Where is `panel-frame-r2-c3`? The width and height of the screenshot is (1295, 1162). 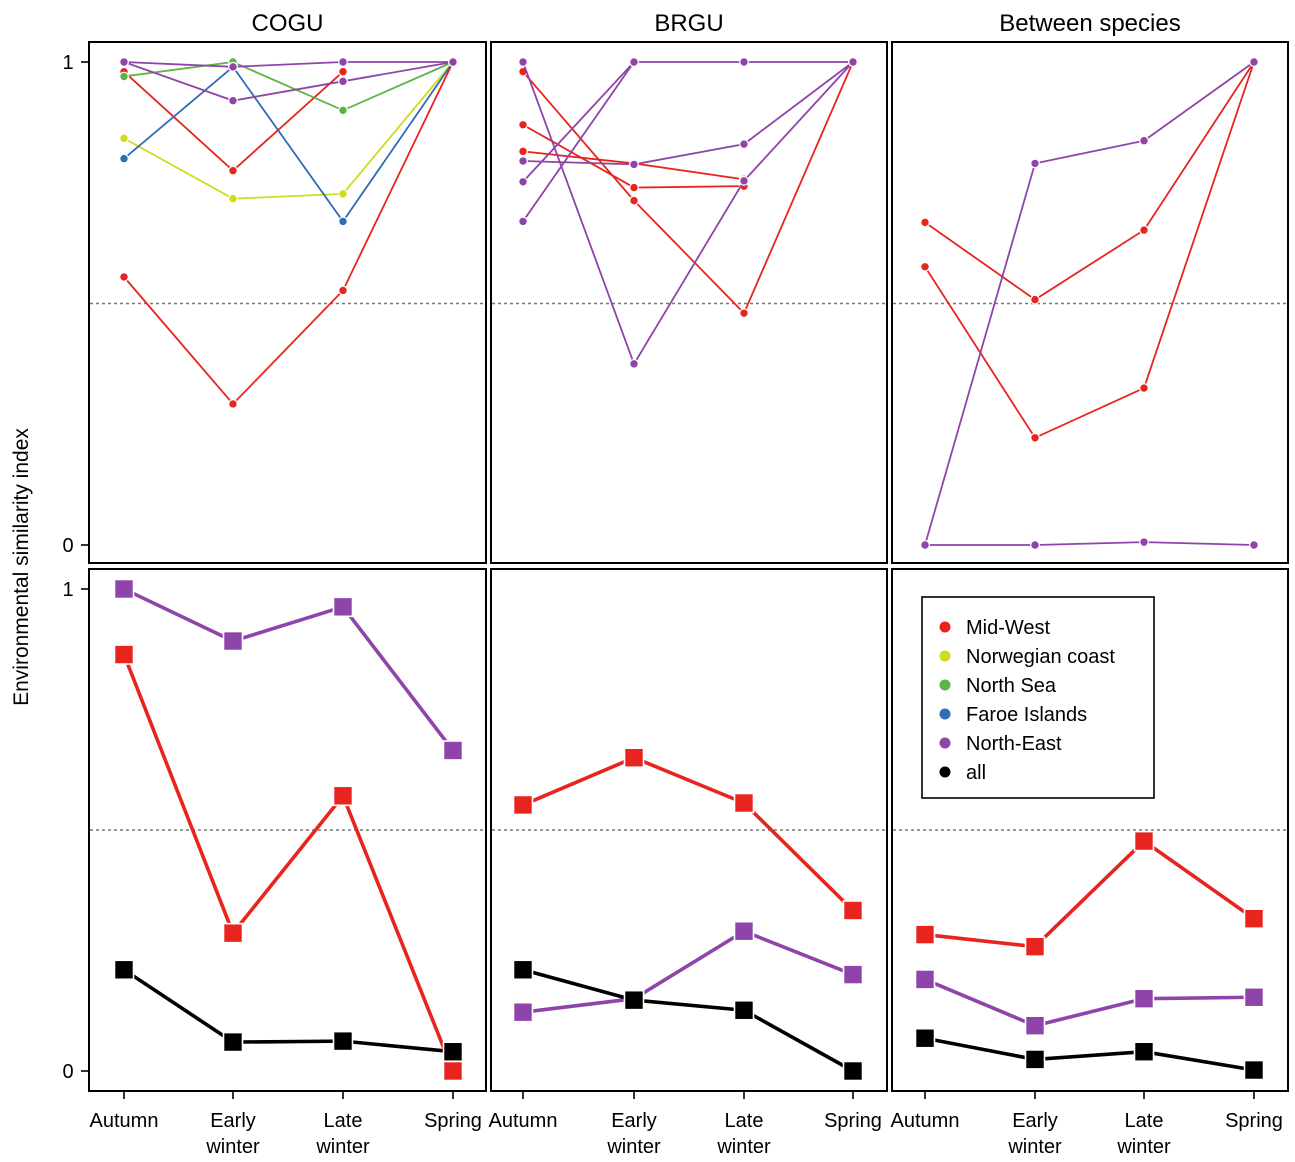
panel-frame-r2-c3 is located at coordinates (1090, 830).